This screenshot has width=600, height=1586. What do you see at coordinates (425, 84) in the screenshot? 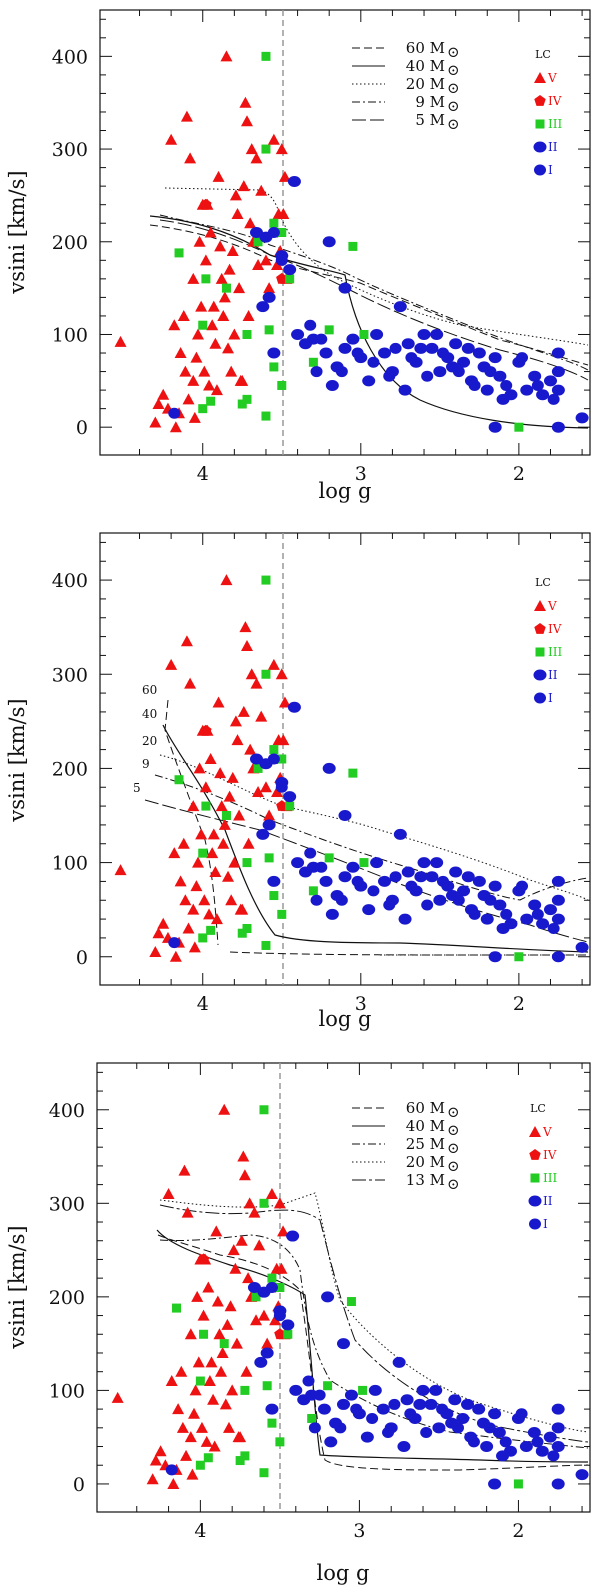
I see `legend-label: 20 M` at bounding box center [425, 84].